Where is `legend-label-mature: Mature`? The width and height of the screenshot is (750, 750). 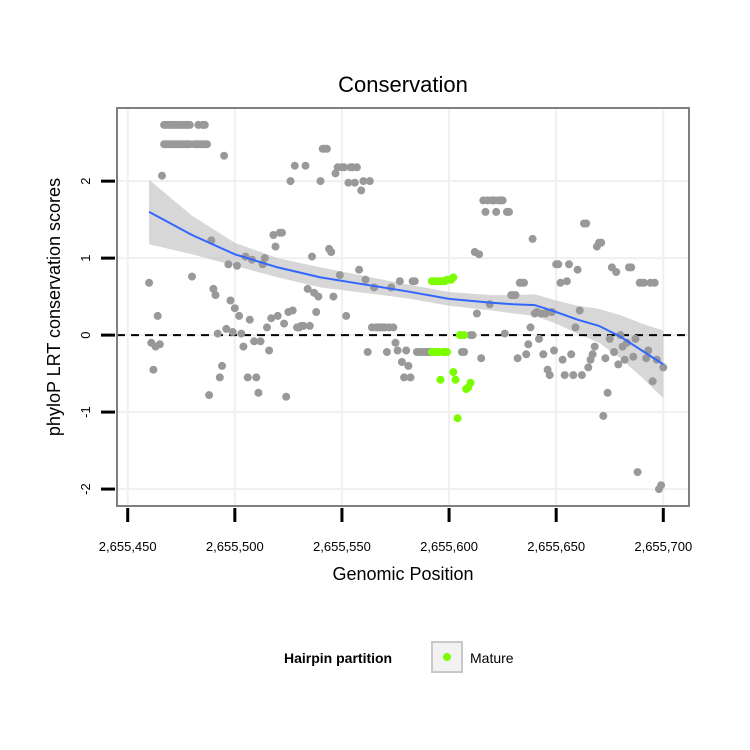
legend-label-mature: Mature is located at coordinates (492, 658).